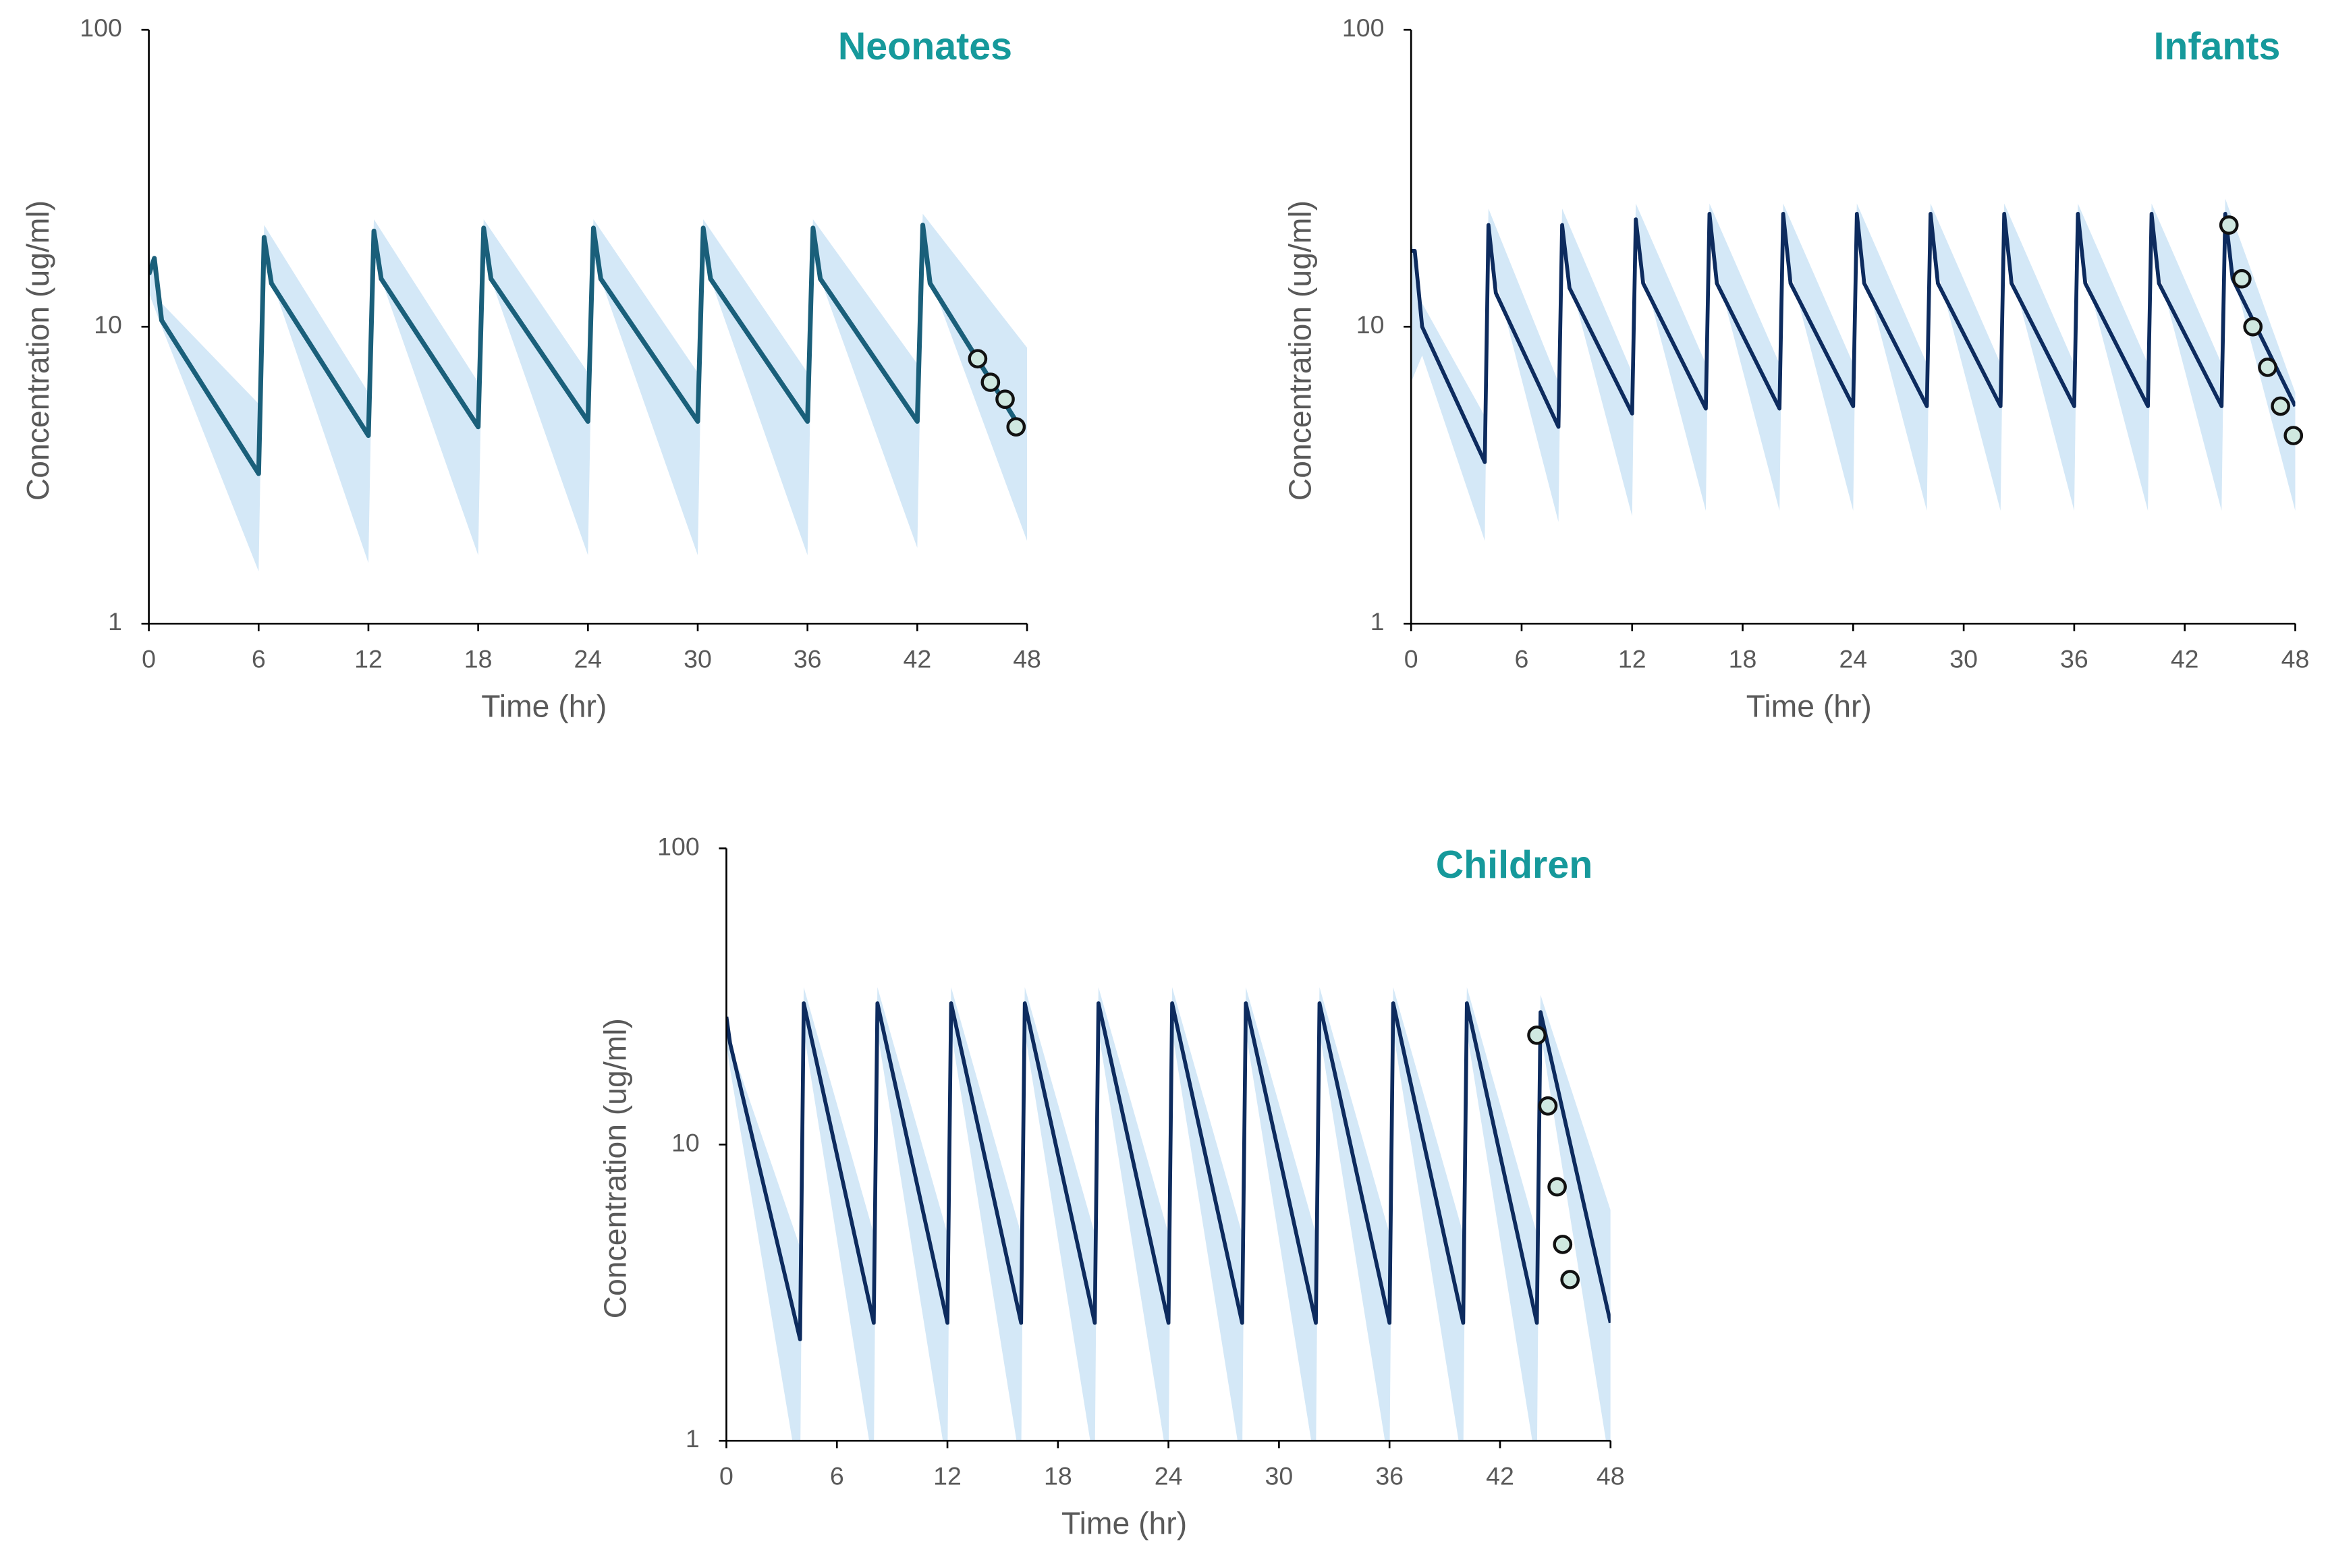 This screenshot has height=1568, width=2328. I want to click on panel-title: Infants, so click(2216, 46).